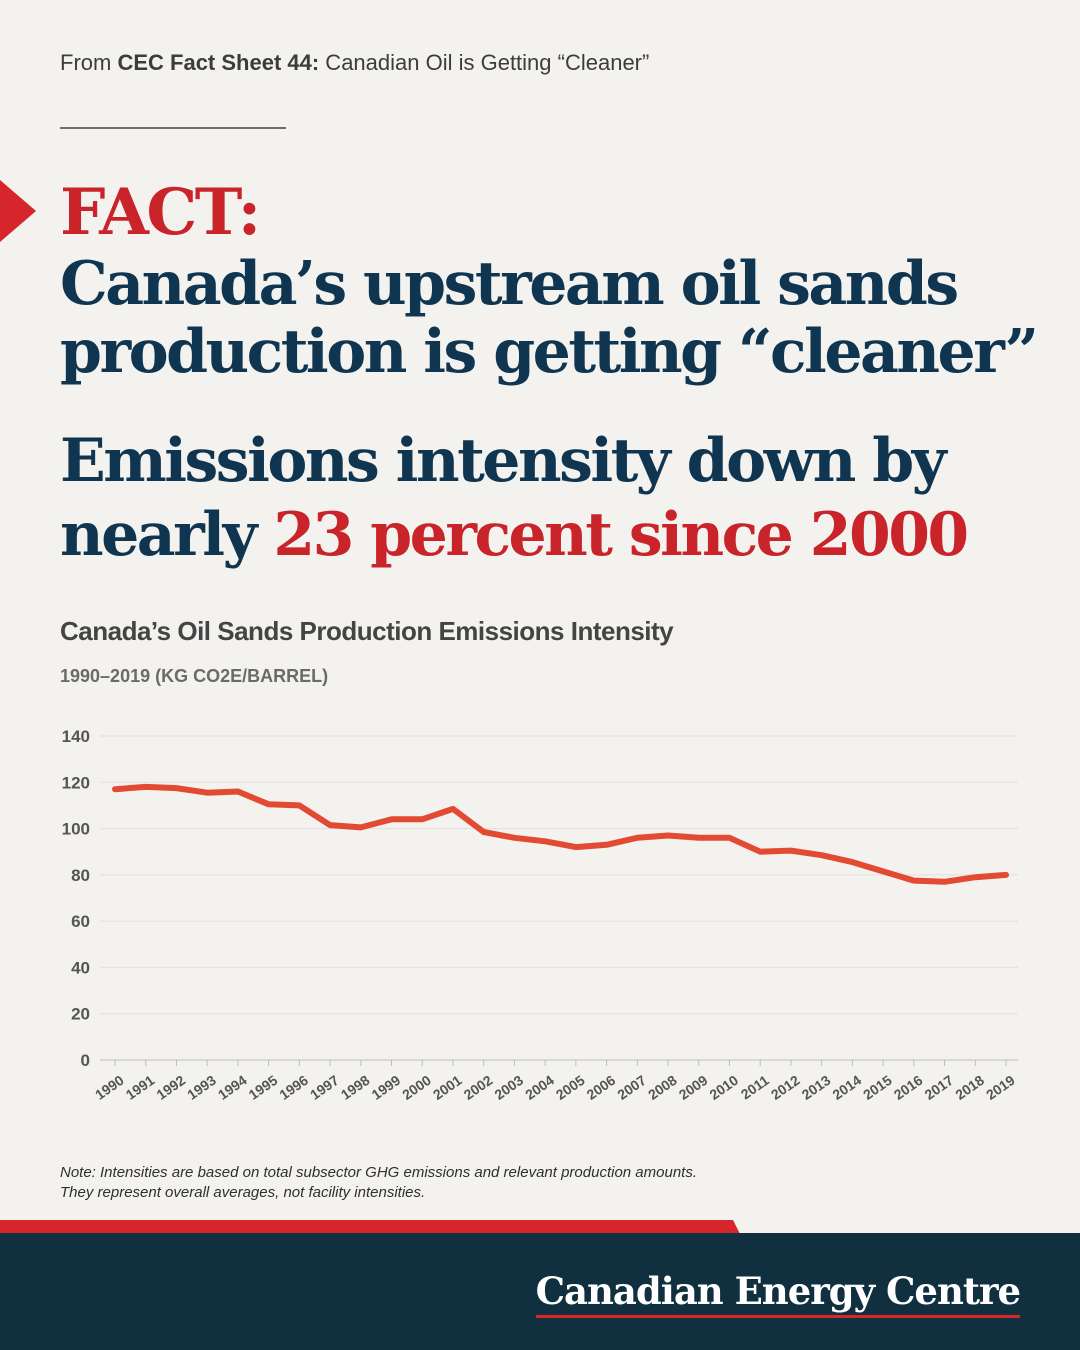  Describe the element at coordinates (167, 535) in the screenshot. I see `headline-line-4-prefix: nearly` at that location.